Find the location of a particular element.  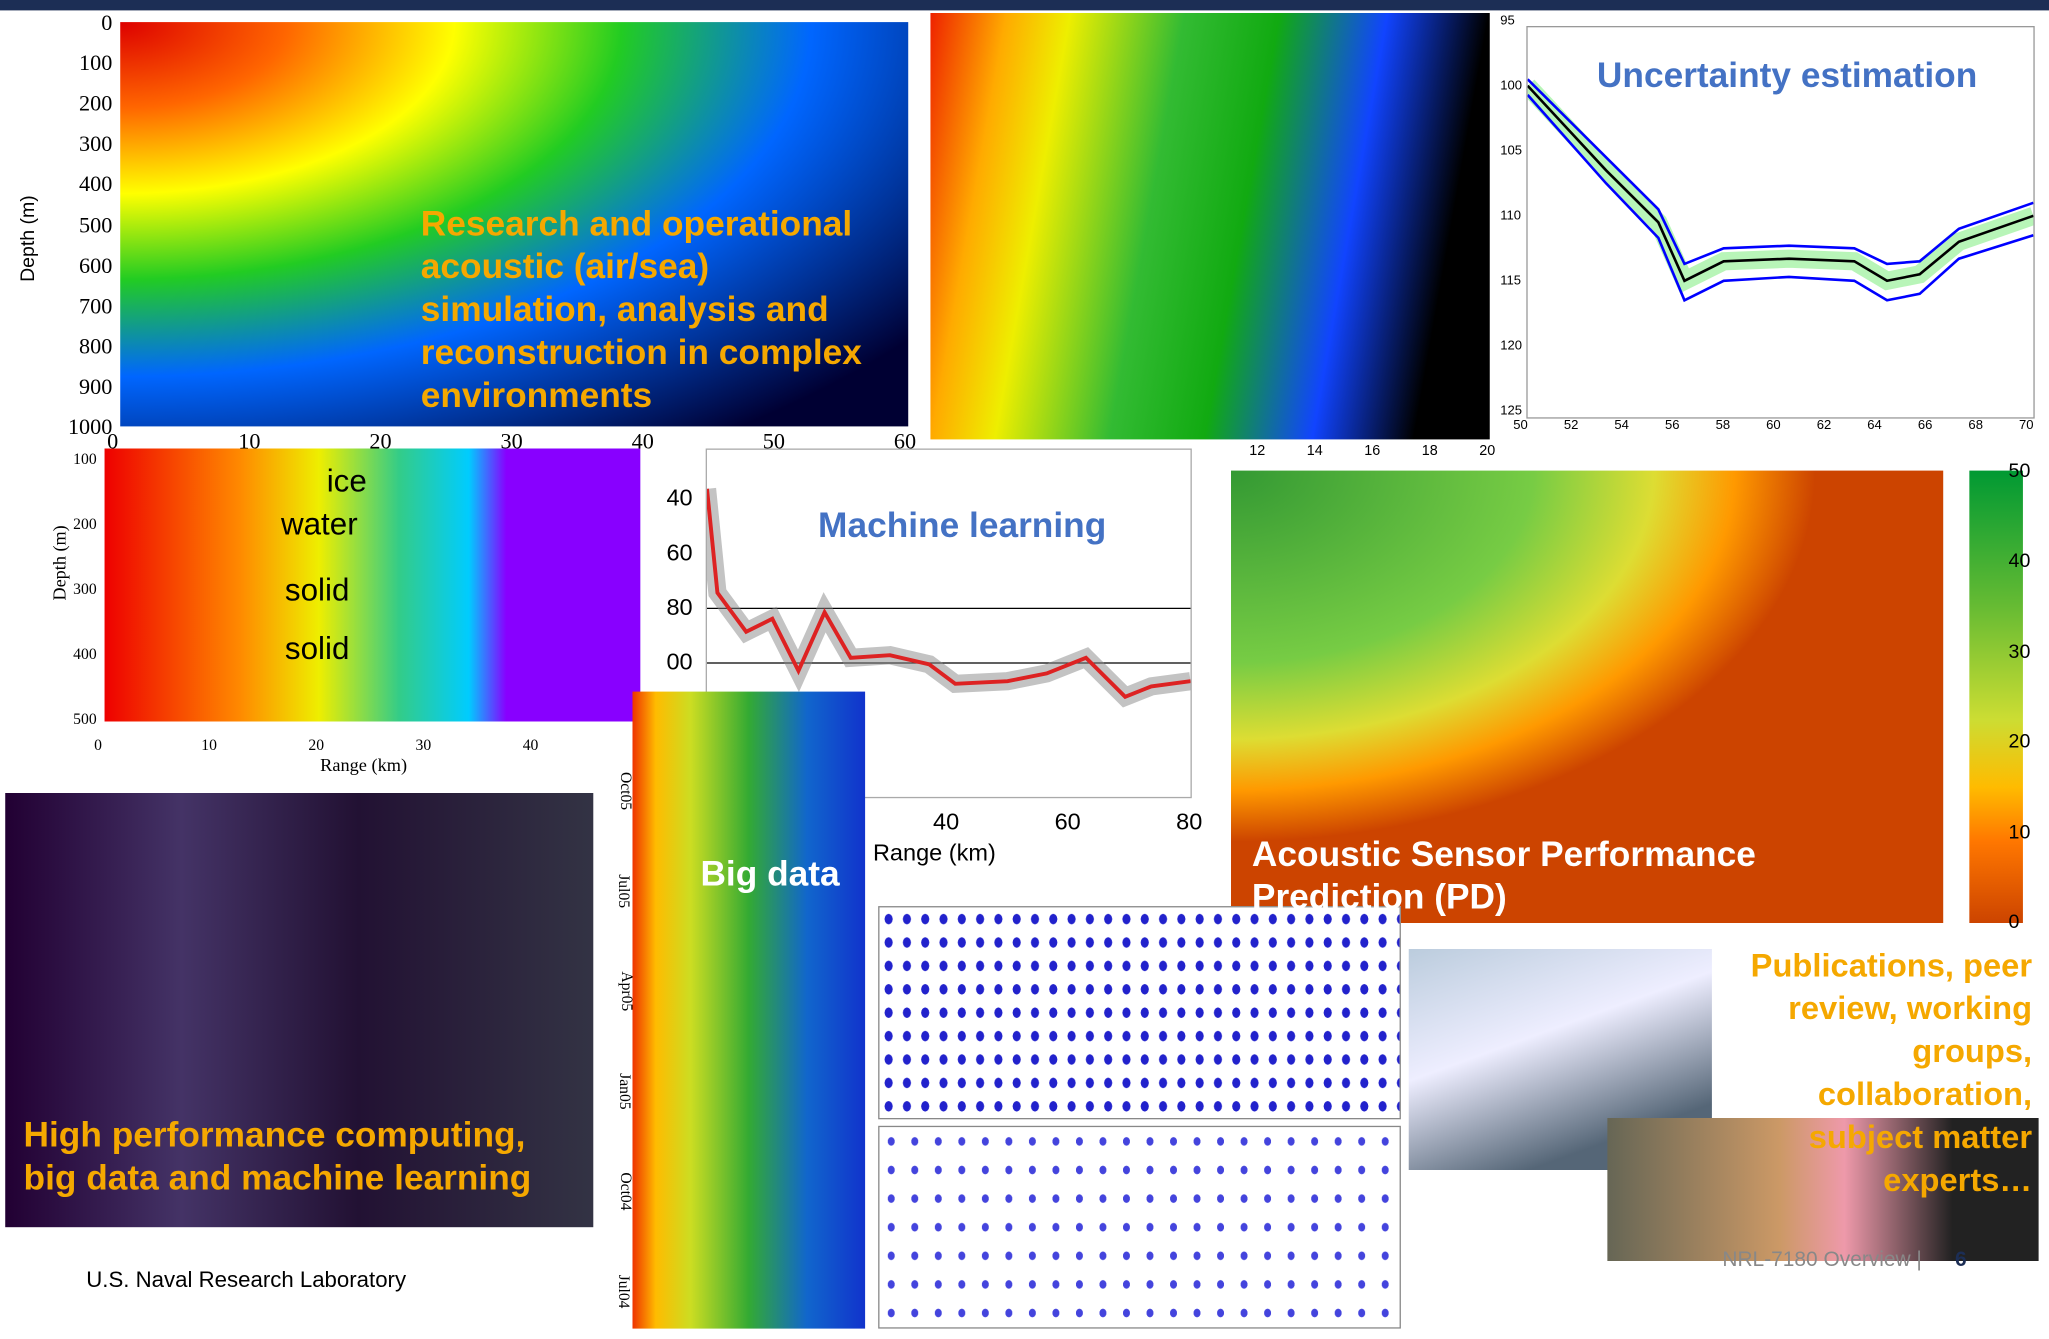

label: 12 is located at coordinates (1257, 451).